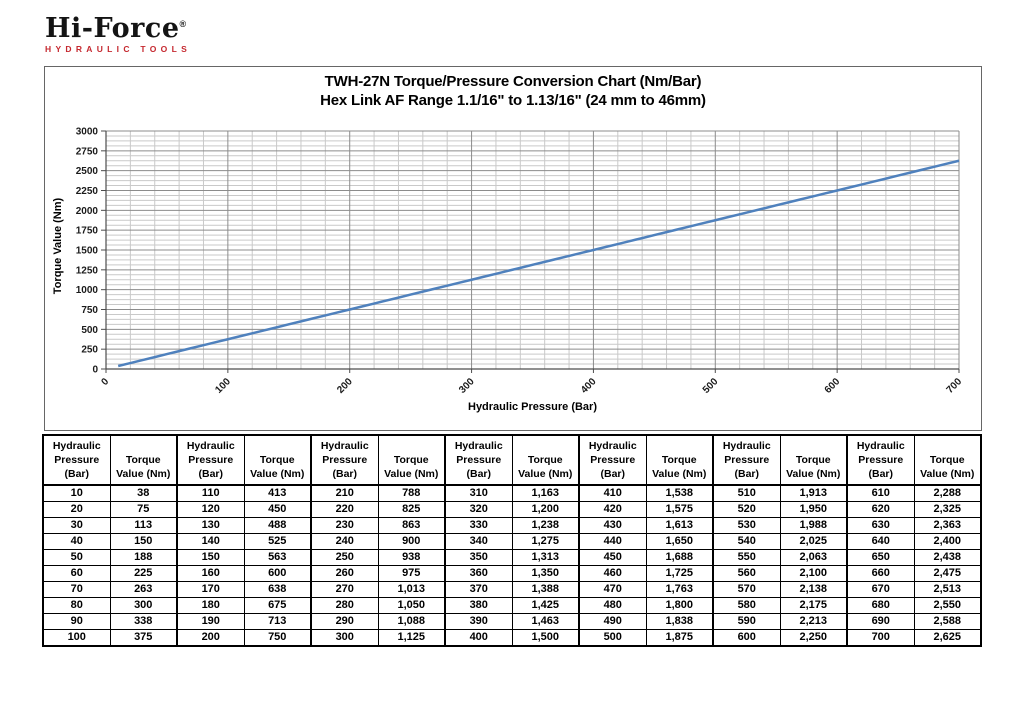 This screenshot has width=1024, height=725. What do you see at coordinates (478, 605) in the screenshot?
I see `pressure-cell: 380` at bounding box center [478, 605].